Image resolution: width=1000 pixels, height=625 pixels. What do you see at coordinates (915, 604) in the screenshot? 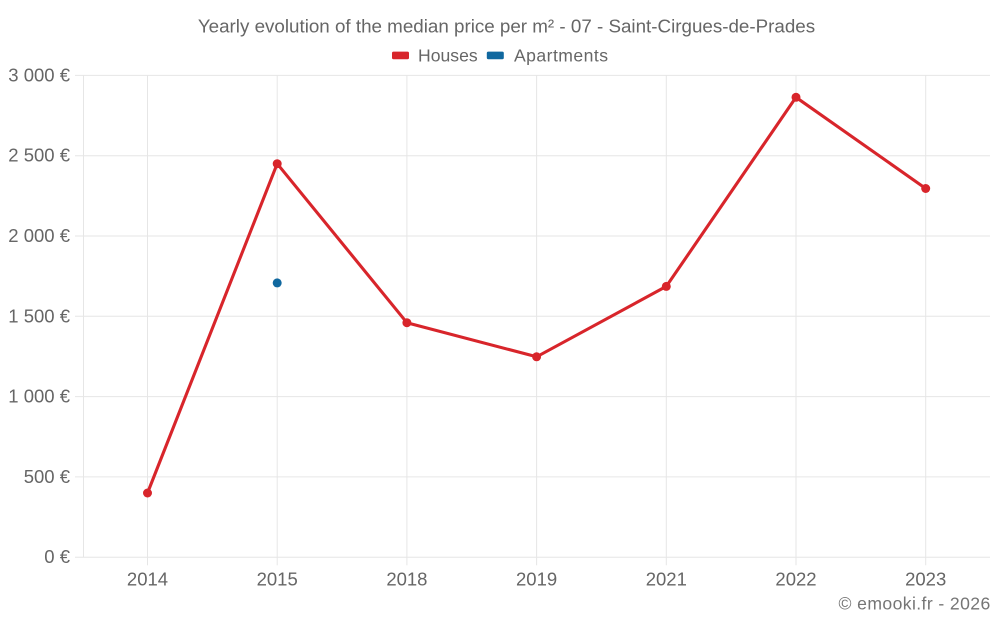
I see `svg-text: © emooki.fr - 2026` at bounding box center [915, 604].